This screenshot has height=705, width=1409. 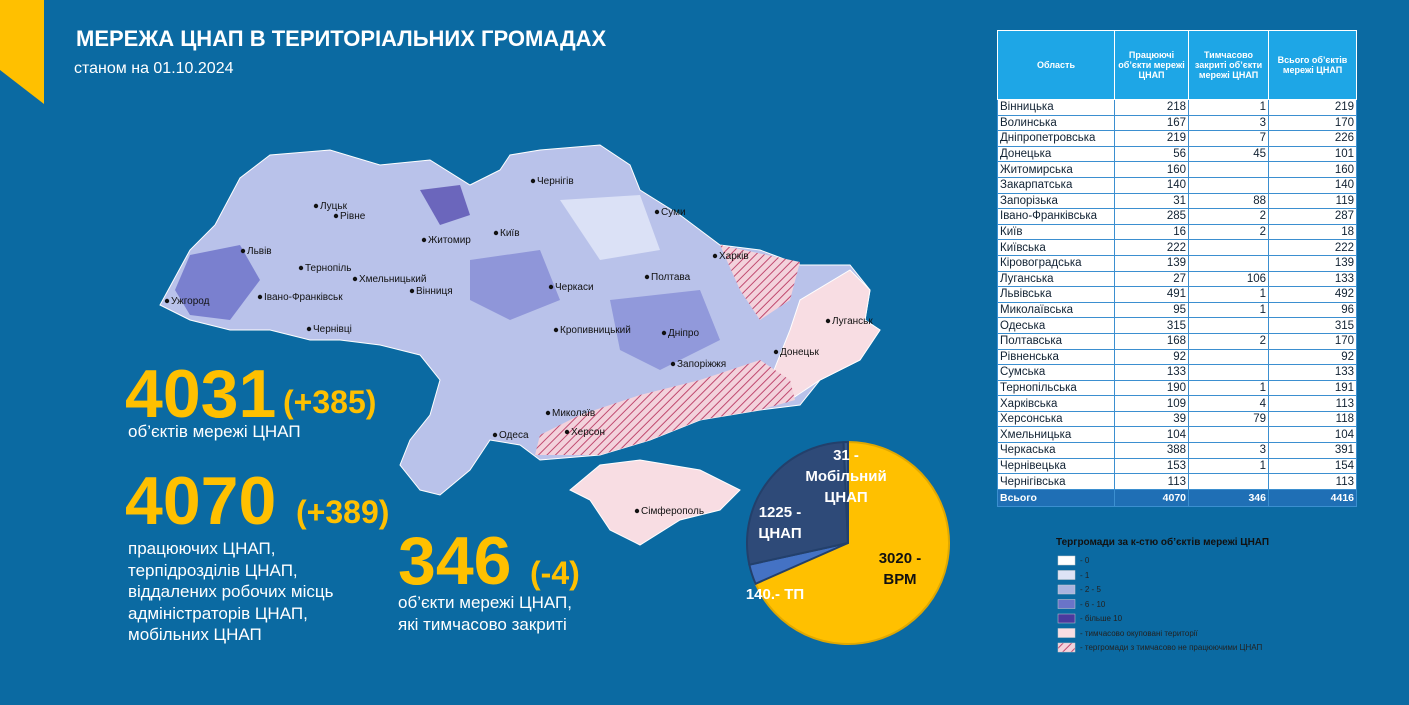 I want to click on city-label: Донецьк, so click(x=799, y=352).